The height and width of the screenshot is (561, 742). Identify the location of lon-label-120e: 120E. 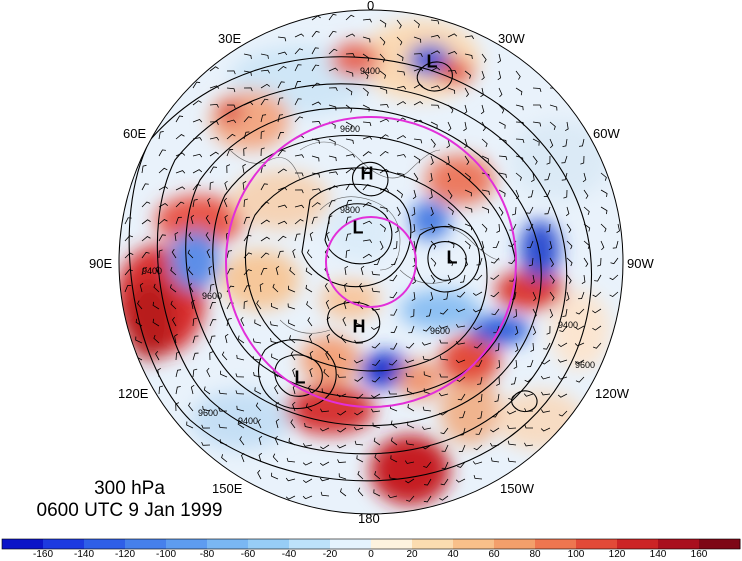
(133, 393).